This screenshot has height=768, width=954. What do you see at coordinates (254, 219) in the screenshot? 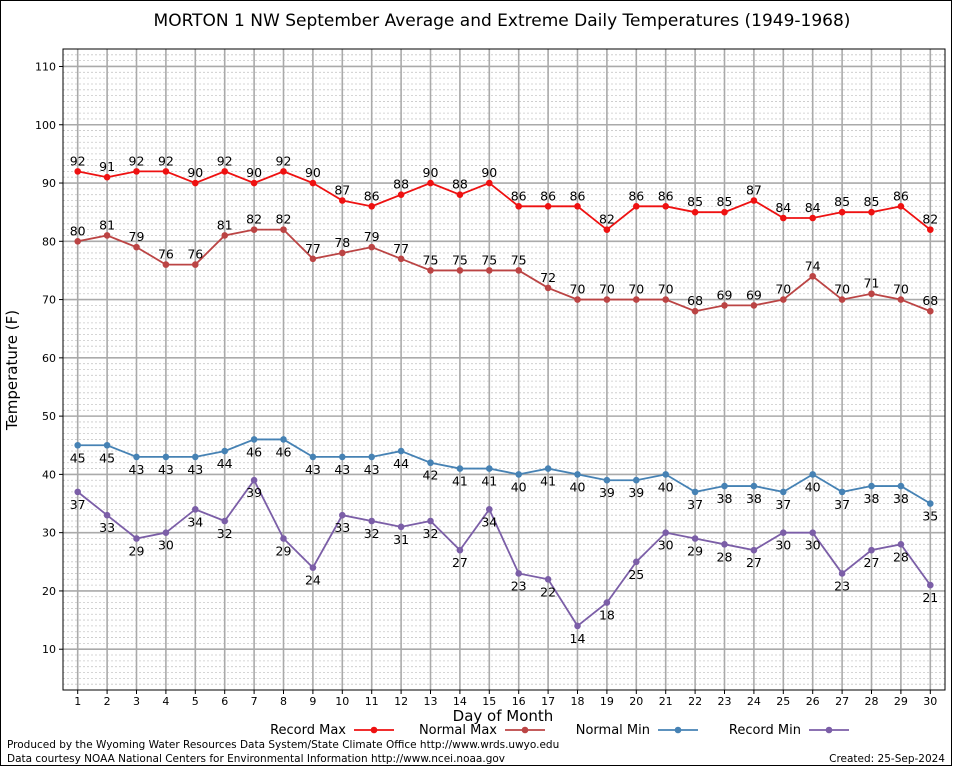
I see `data-label: 82` at bounding box center [254, 219].